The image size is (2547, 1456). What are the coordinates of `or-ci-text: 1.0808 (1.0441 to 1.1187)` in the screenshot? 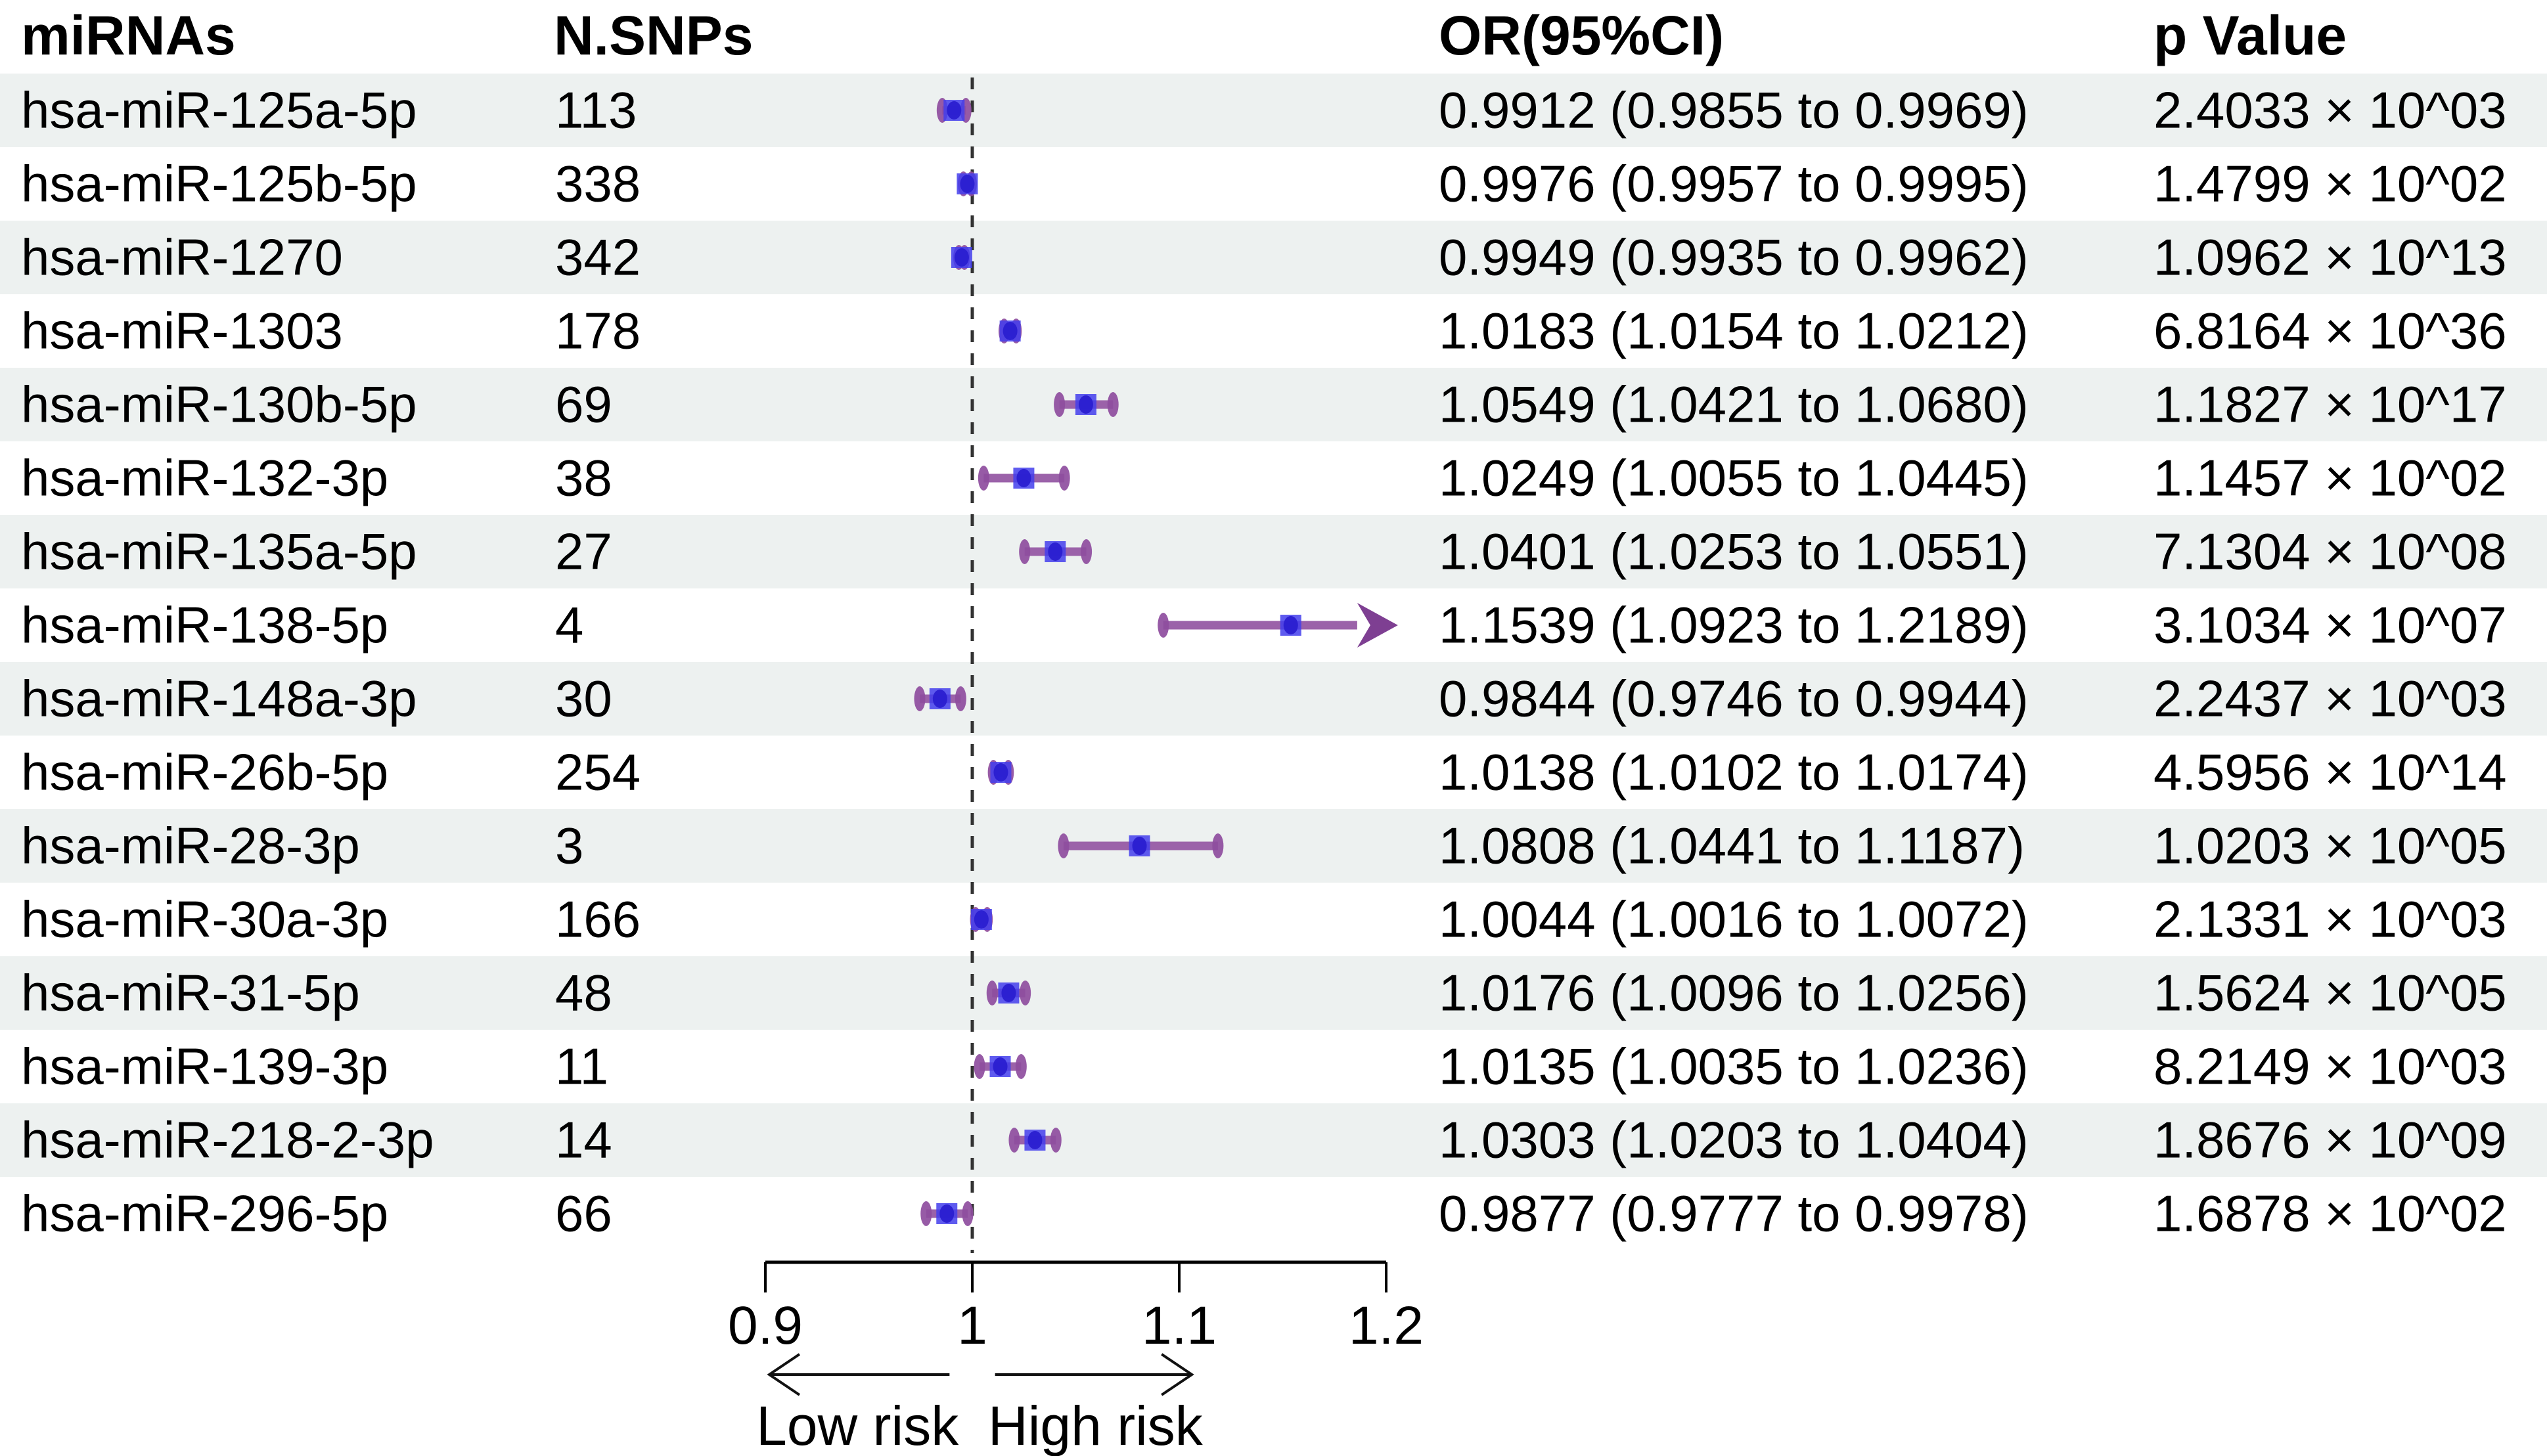 It's located at (1732, 845).